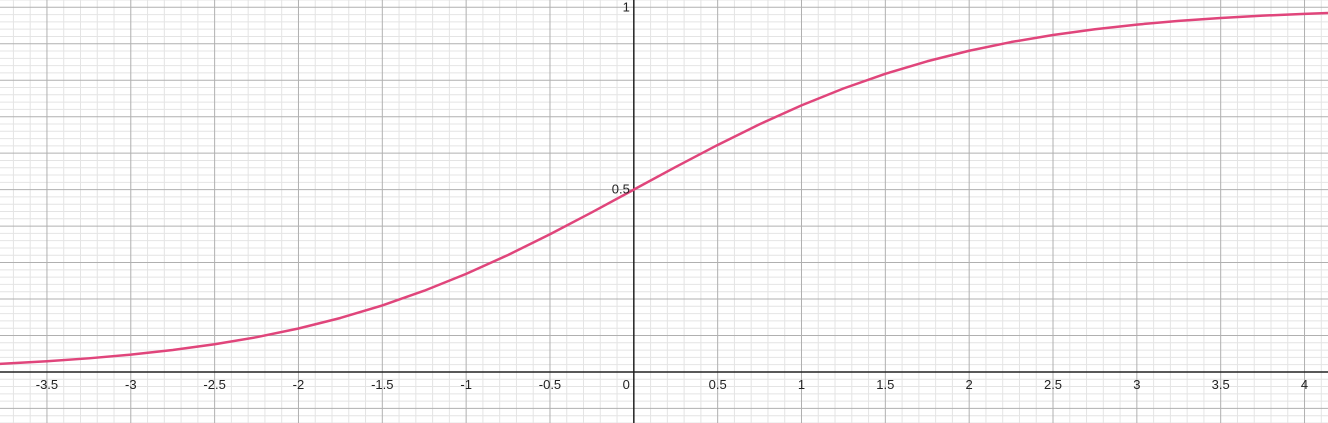  What do you see at coordinates (1053, 384) in the screenshot?
I see `x-tick-label: 2.5` at bounding box center [1053, 384].